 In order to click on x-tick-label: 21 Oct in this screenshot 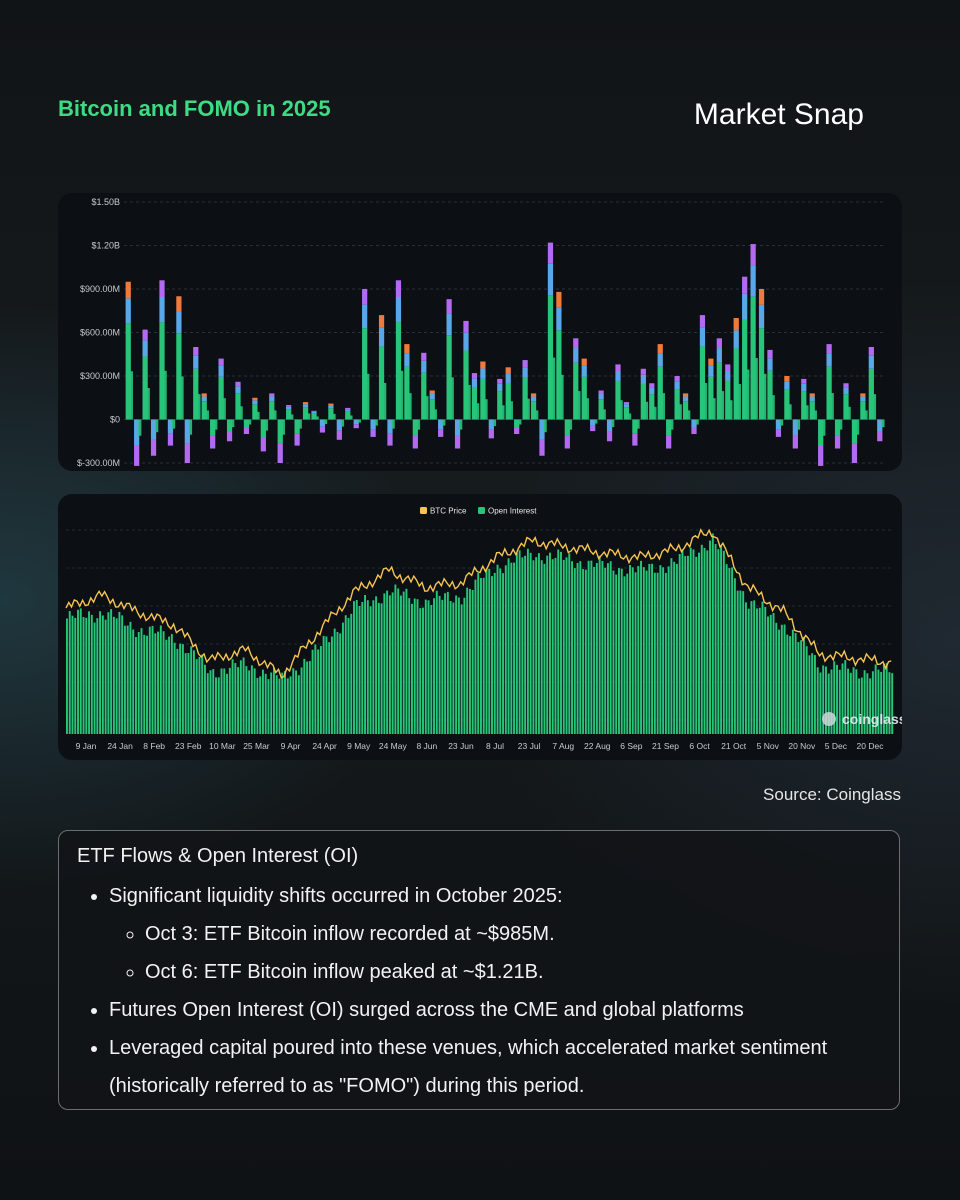, I will do `click(734, 746)`.